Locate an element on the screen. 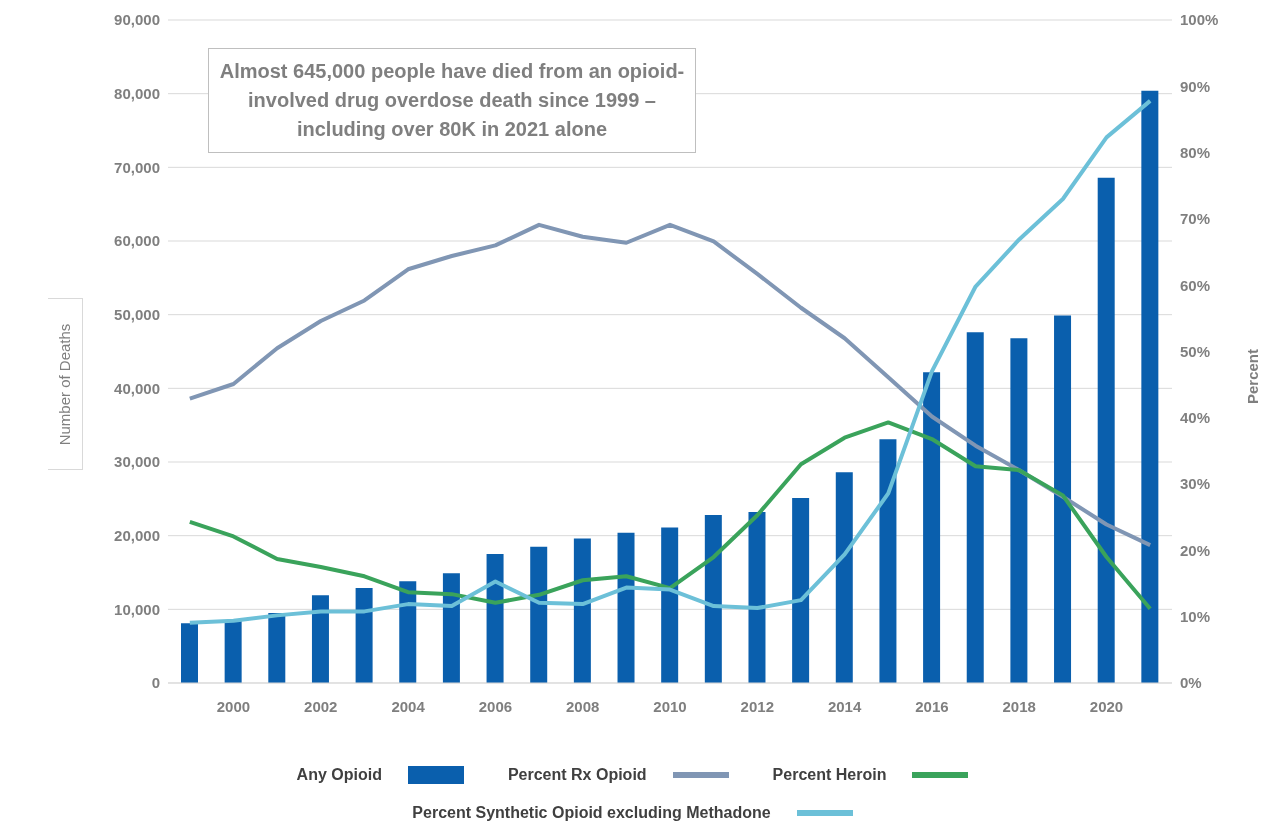 The width and height of the screenshot is (1265, 831). y2-tick-label: 90% is located at coordinates (1195, 86).